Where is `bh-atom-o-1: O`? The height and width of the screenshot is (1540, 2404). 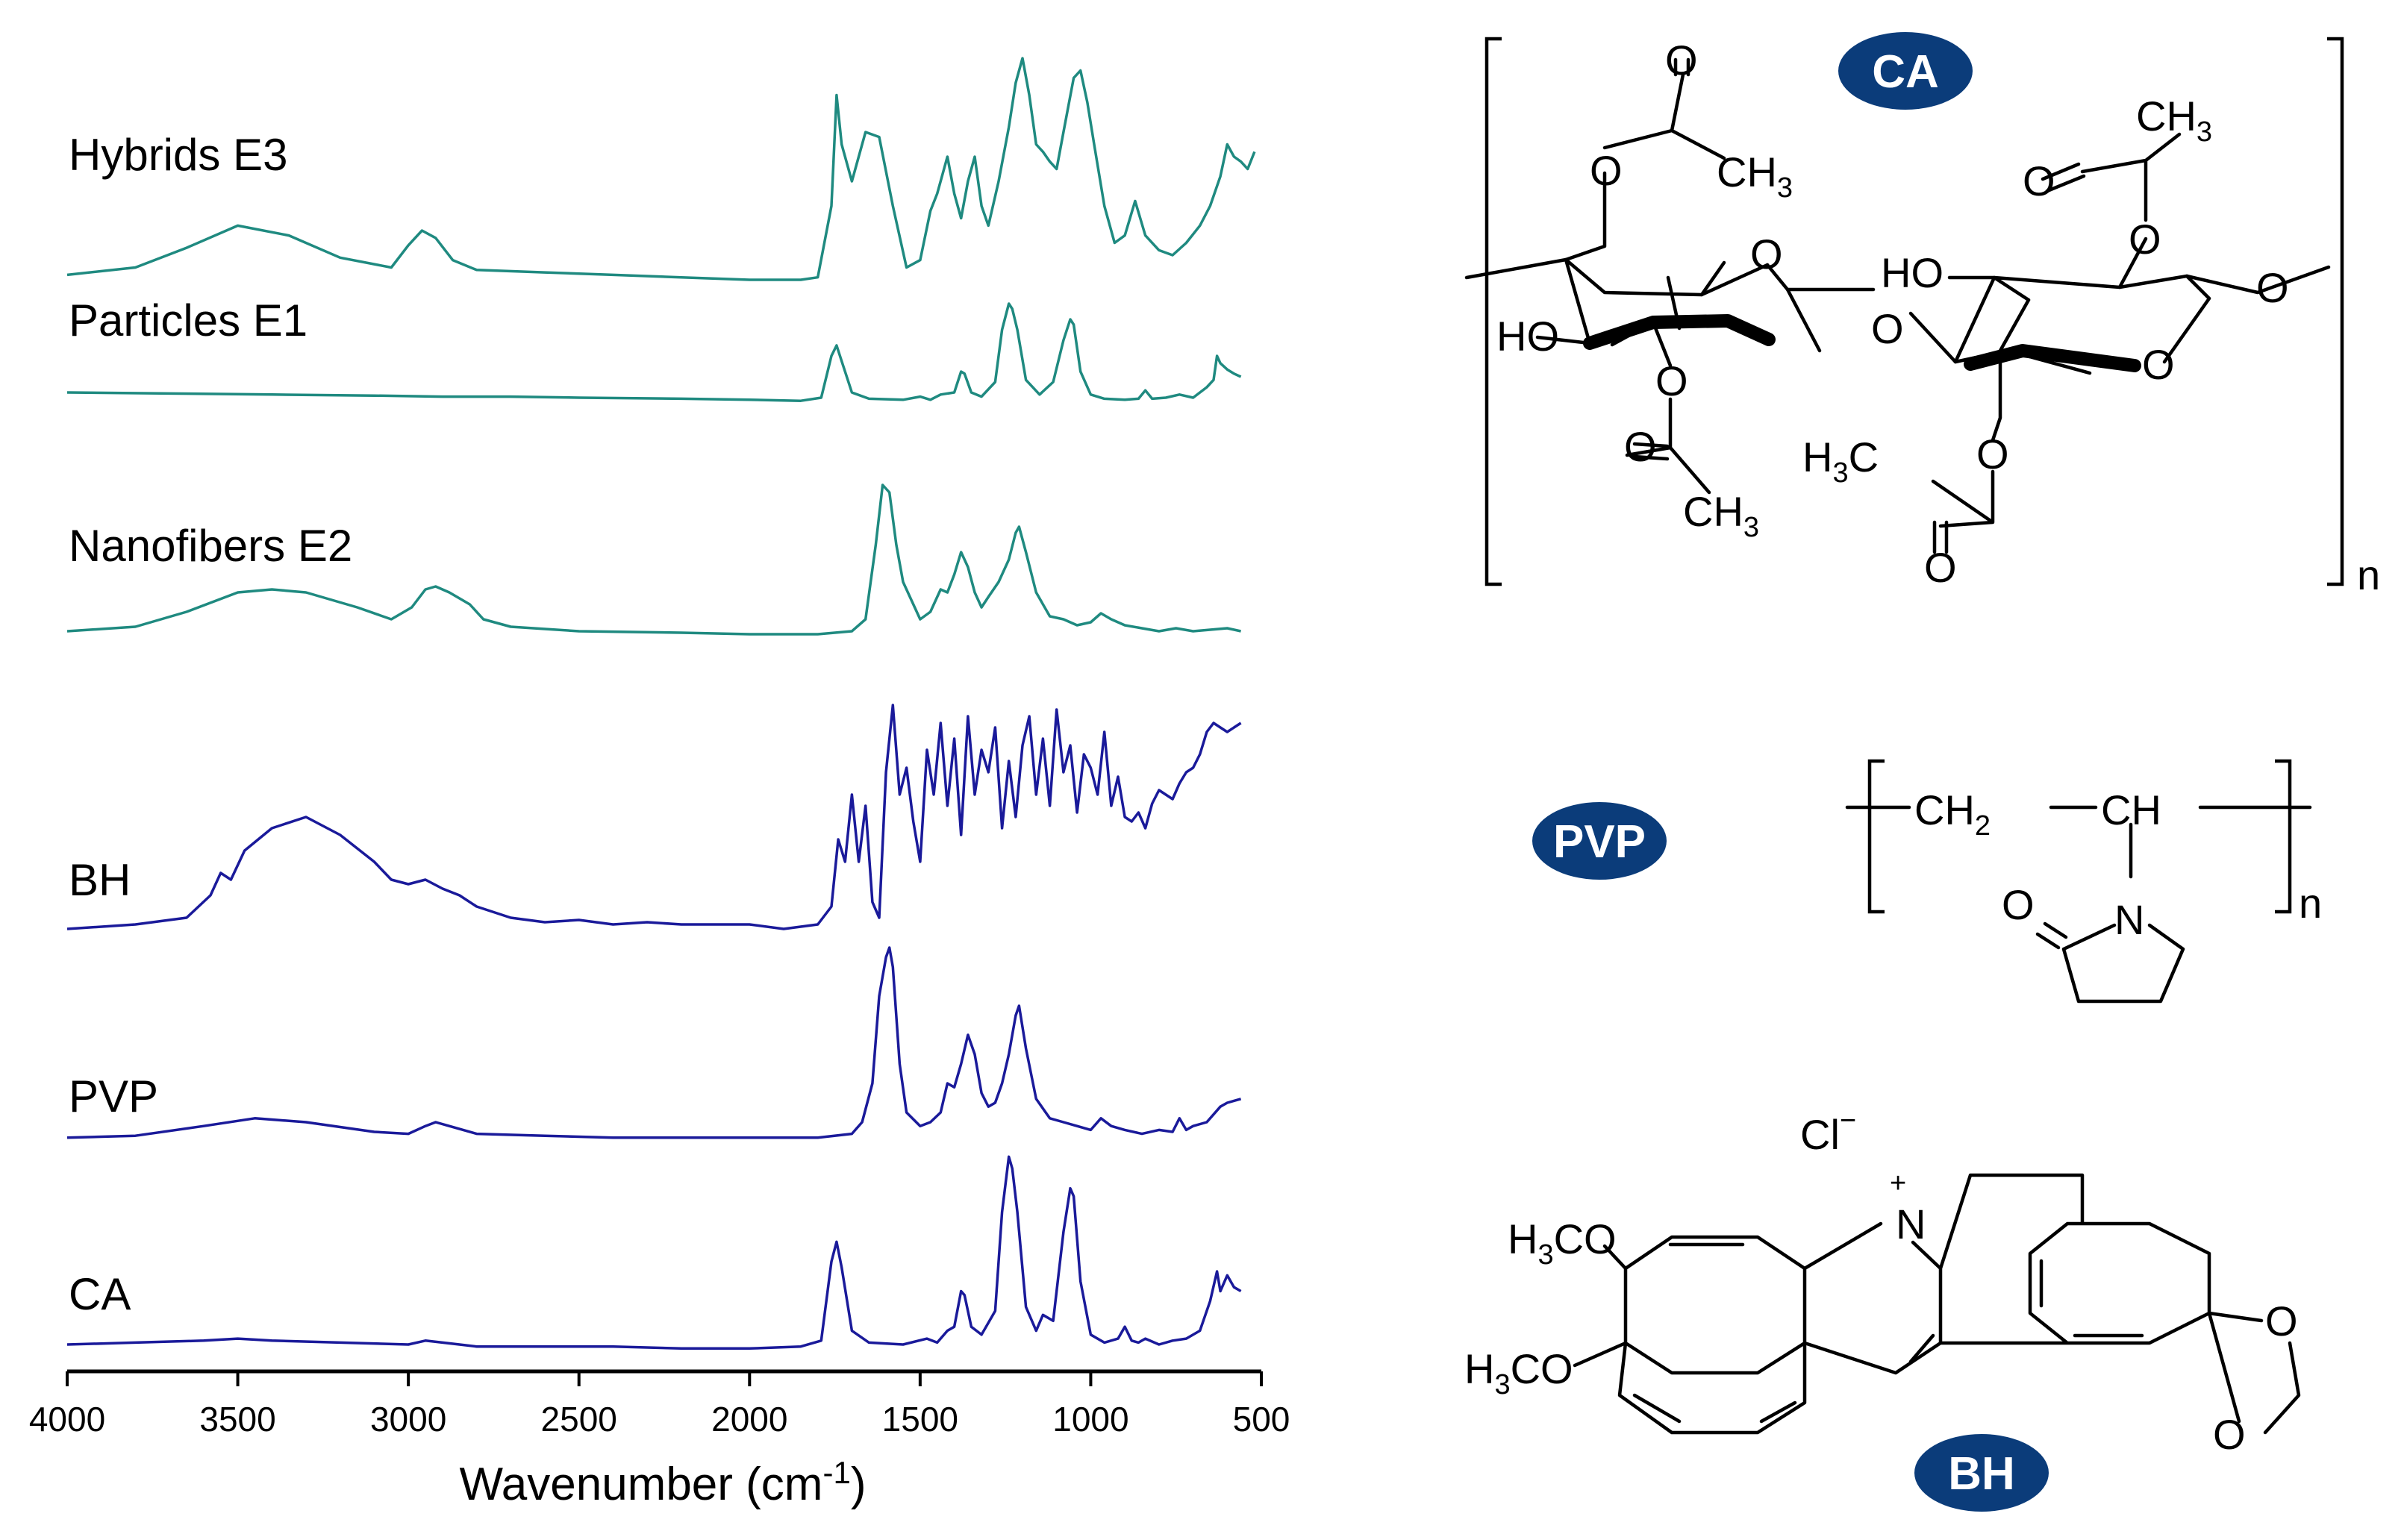 bh-atom-o-1: O is located at coordinates (2281, 1321).